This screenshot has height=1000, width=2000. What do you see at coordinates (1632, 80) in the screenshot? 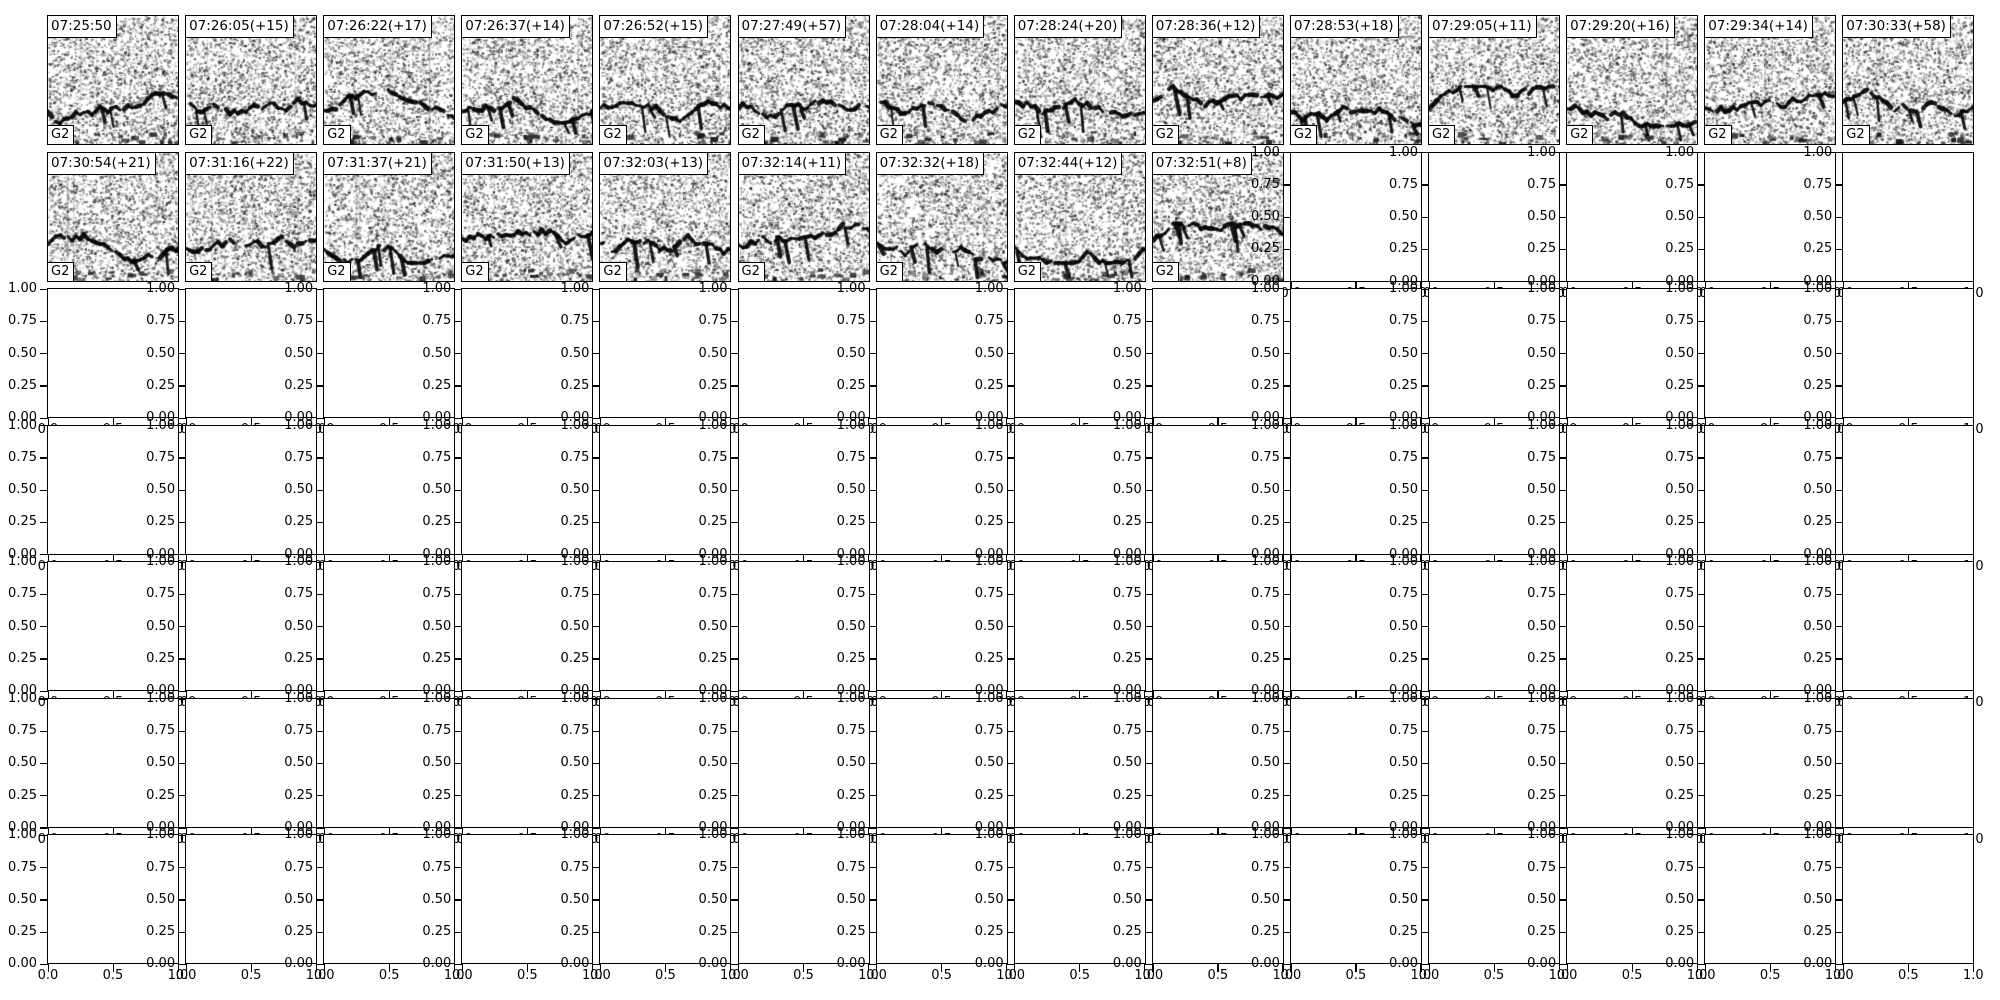
I see `spectrogram-panel: 07:29:20(+16) G2` at bounding box center [1632, 80].